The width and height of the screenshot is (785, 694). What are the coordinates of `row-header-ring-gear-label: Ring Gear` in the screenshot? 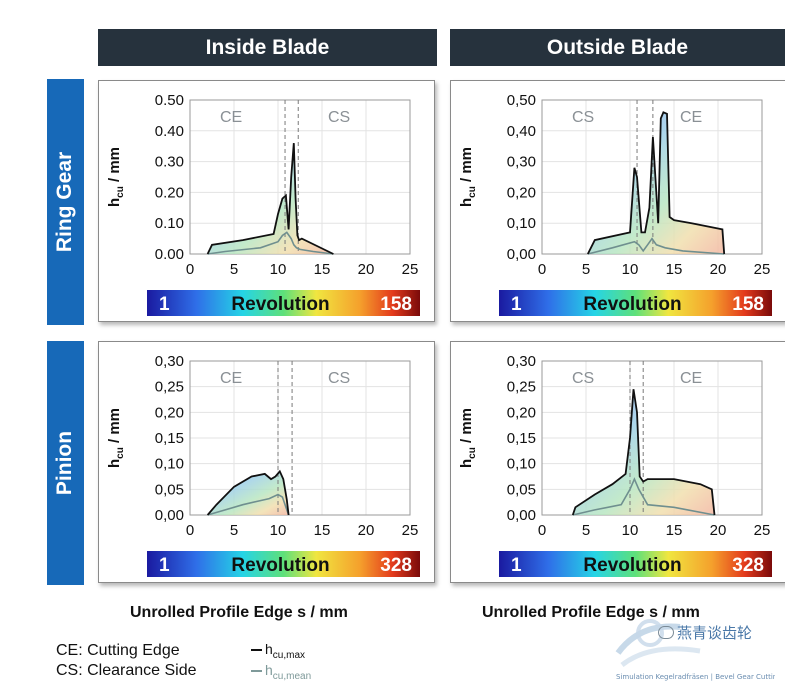 It's located at (65, 202).